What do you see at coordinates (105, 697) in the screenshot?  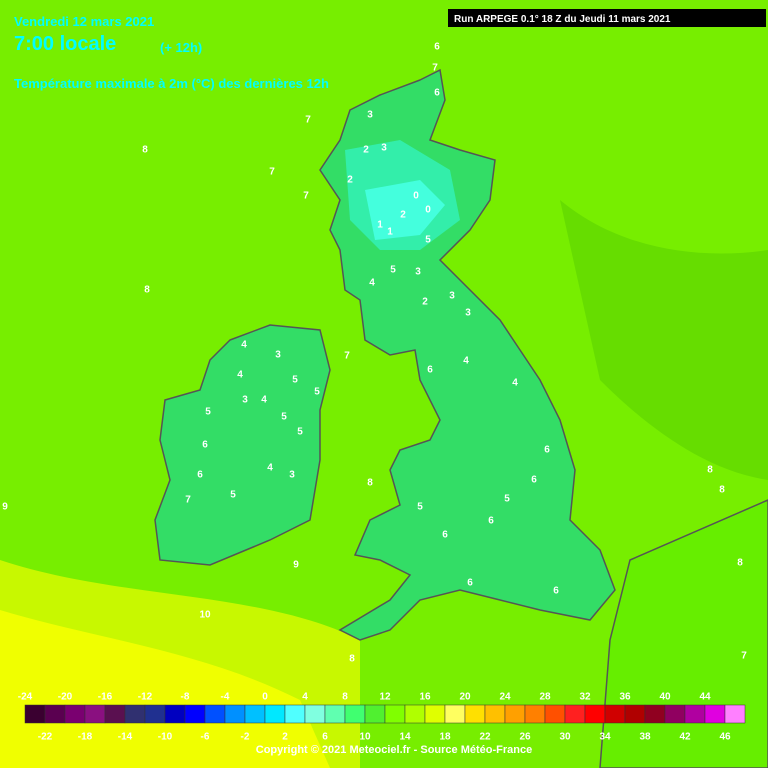 I see `colorbar-label: -16` at bounding box center [105, 697].